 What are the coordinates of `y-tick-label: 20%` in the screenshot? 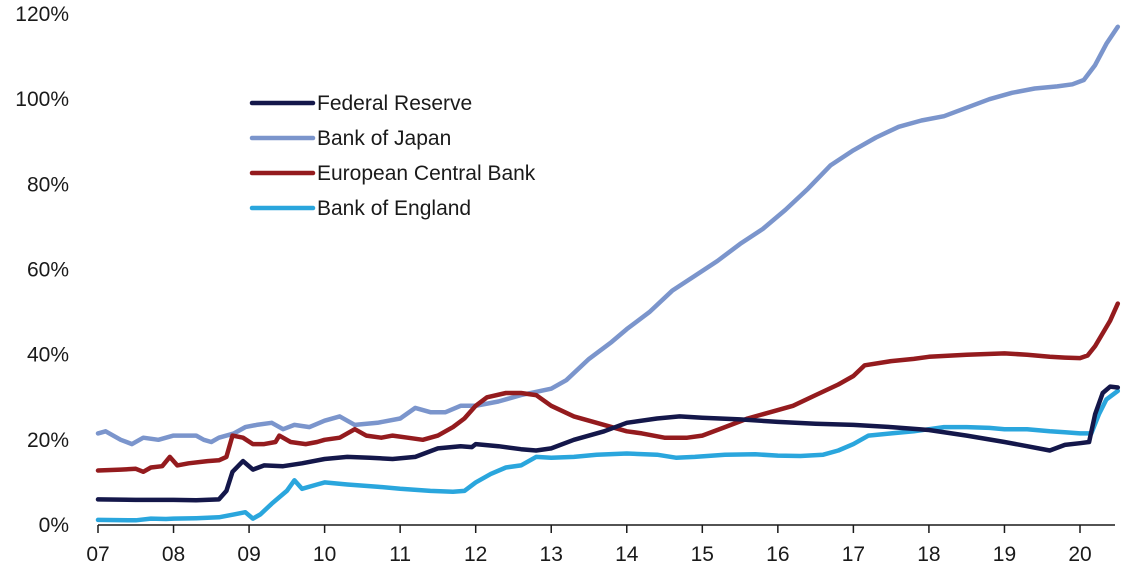 It's located at (48, 440).